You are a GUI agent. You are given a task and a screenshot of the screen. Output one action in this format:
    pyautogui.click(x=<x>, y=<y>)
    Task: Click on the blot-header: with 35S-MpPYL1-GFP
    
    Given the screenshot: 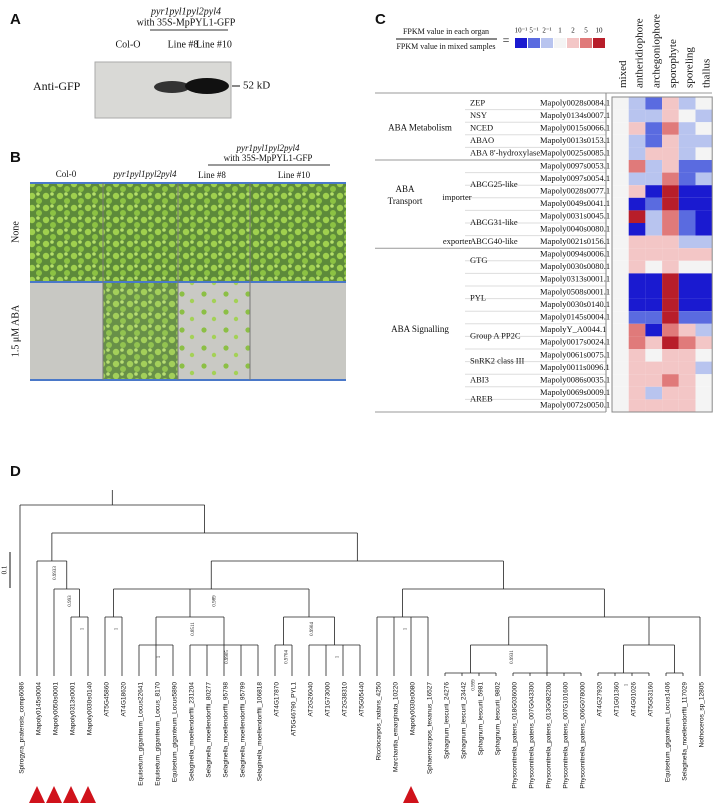 What is the action you would take?
    pyautogui.click(x=186, y=22)
    